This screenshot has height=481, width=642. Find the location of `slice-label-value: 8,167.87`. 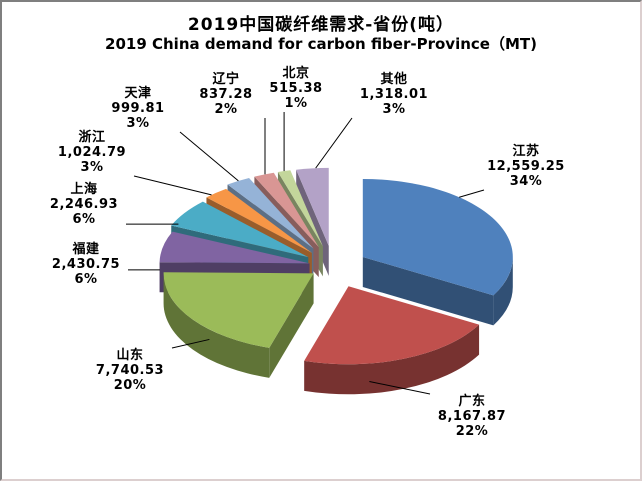

slice-label-value: 8,167.87 is located at coordinates (472, 416).